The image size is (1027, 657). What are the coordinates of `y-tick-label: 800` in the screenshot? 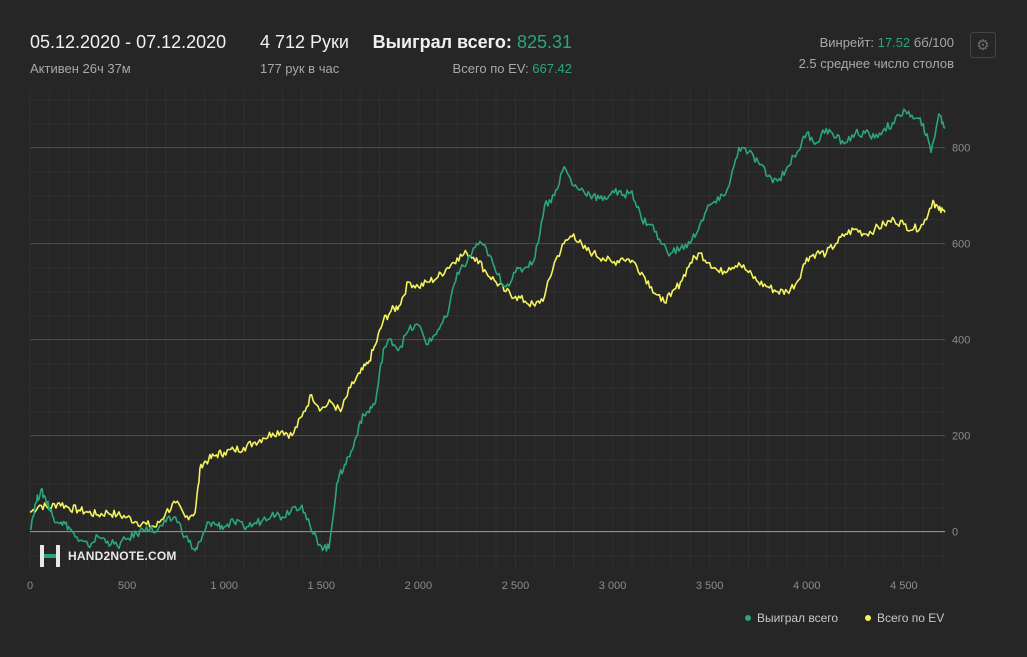 It's located at (961, 149).